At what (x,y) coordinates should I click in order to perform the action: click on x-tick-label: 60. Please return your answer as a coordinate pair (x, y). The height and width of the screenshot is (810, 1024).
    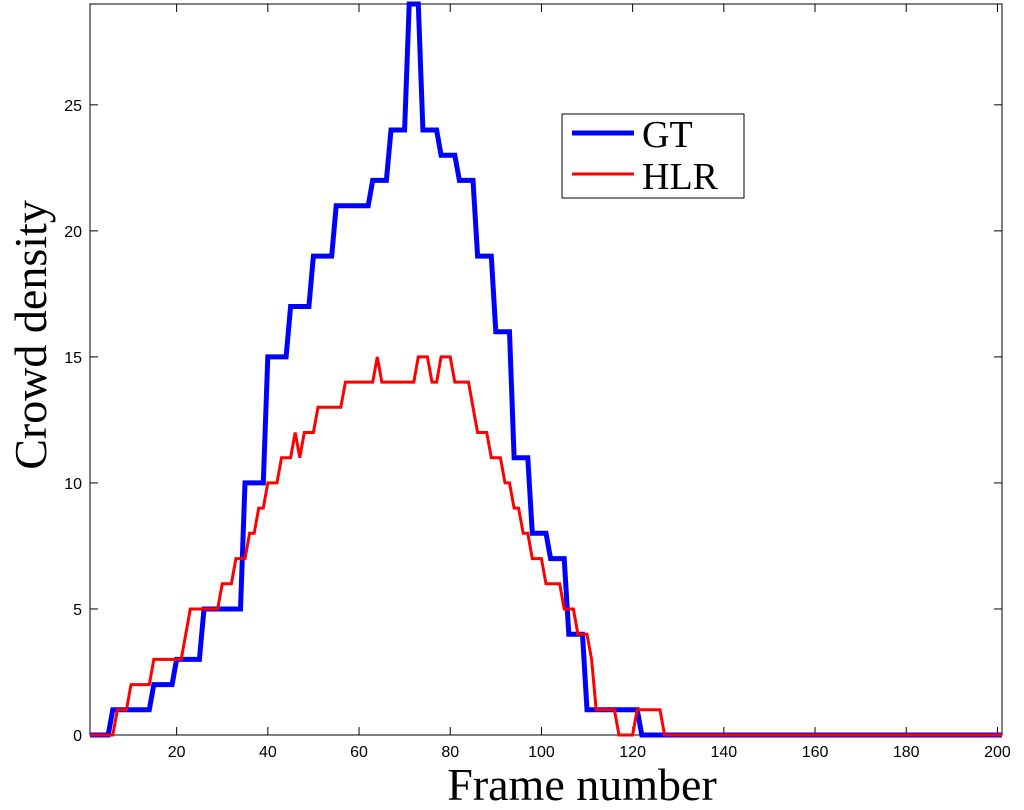
    Looking at the image, I should click on (359, 752).